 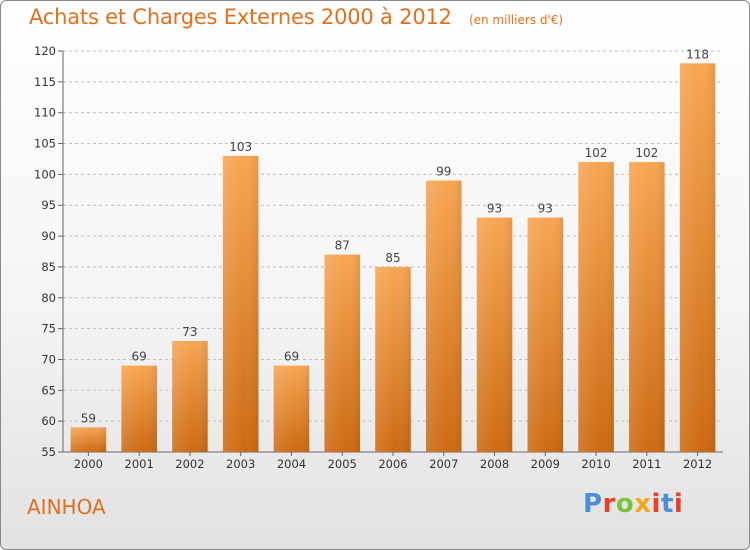 I want to click on x-tick-label: 2006, so click(x=392, y=464).